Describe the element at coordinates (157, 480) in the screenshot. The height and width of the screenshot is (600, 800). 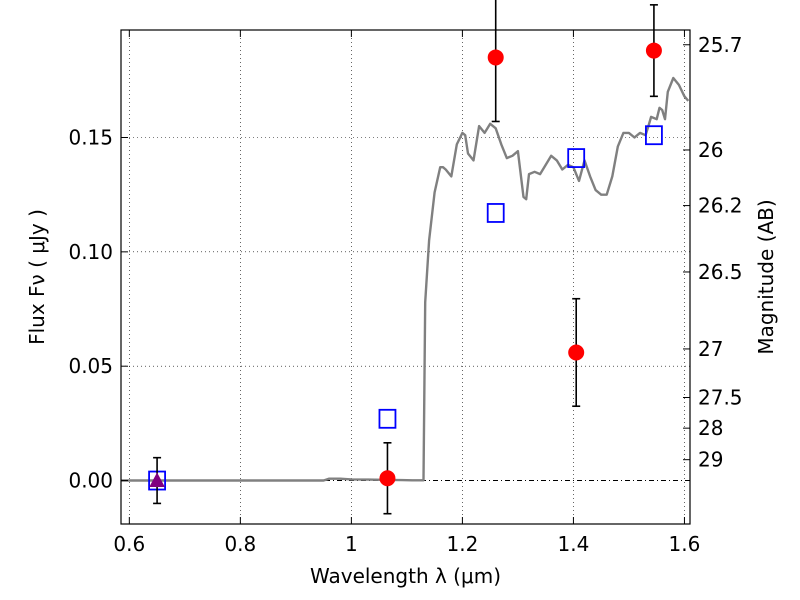
I see `upper-limit-triangle` at that location.